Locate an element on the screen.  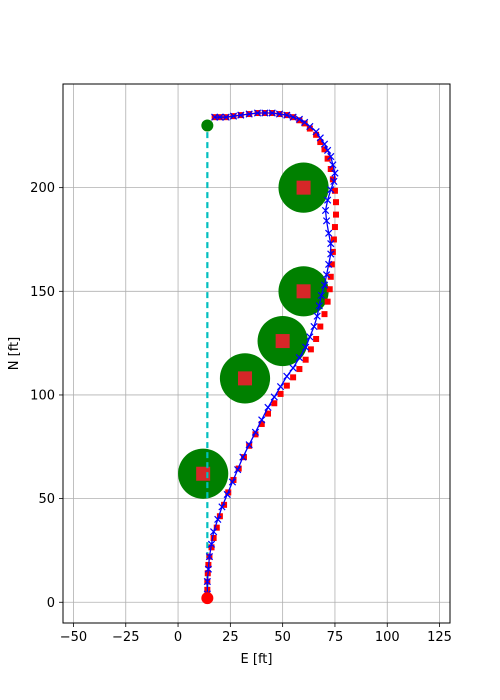
y-tick-label: 100 is located at coordinates (42, 395).